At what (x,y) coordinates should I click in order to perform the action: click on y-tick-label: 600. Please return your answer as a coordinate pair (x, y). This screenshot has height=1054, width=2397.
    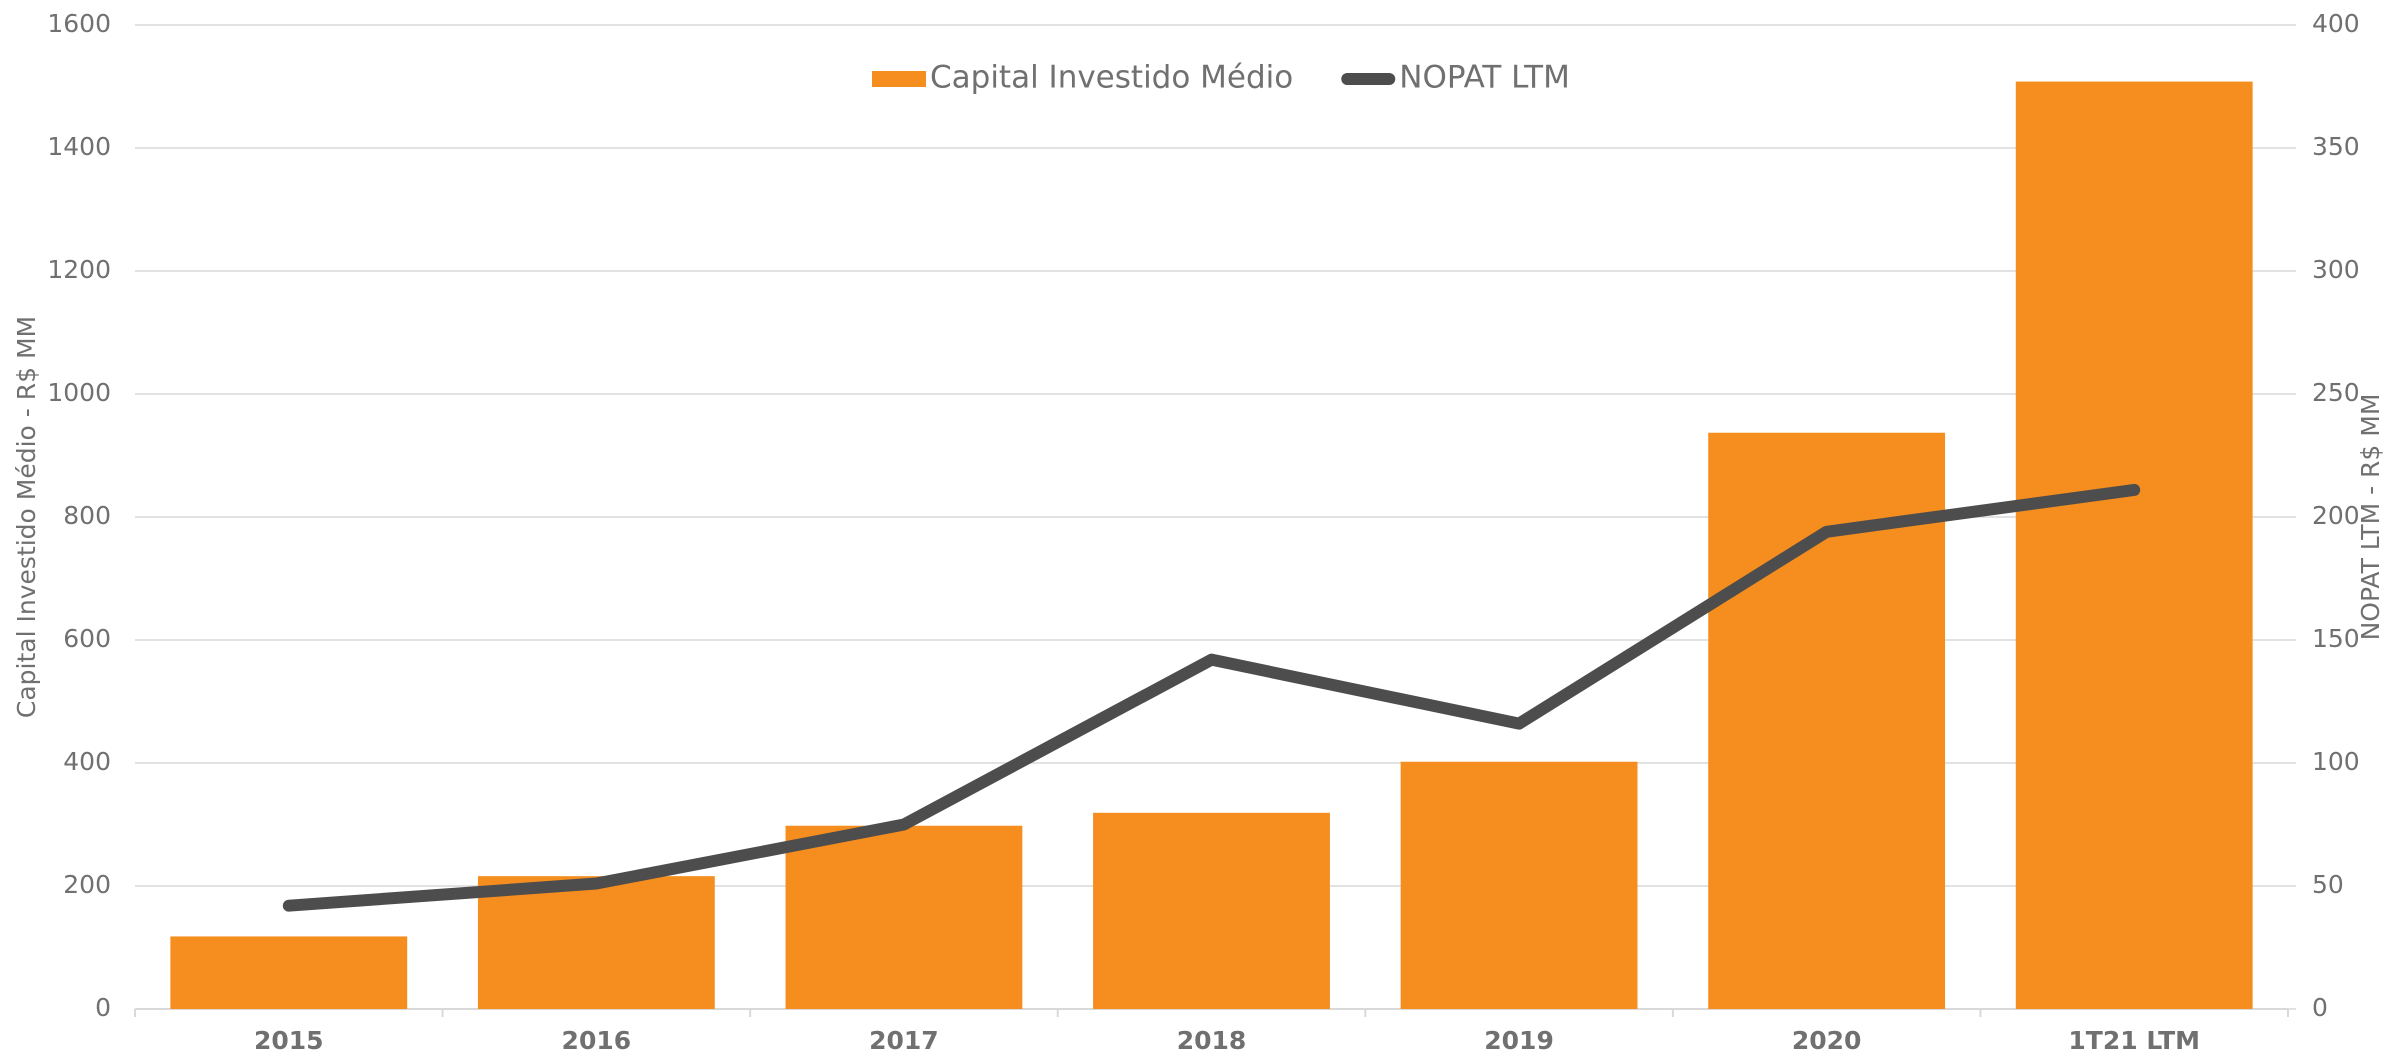
    Looking at the image, I should click on (87, 638).